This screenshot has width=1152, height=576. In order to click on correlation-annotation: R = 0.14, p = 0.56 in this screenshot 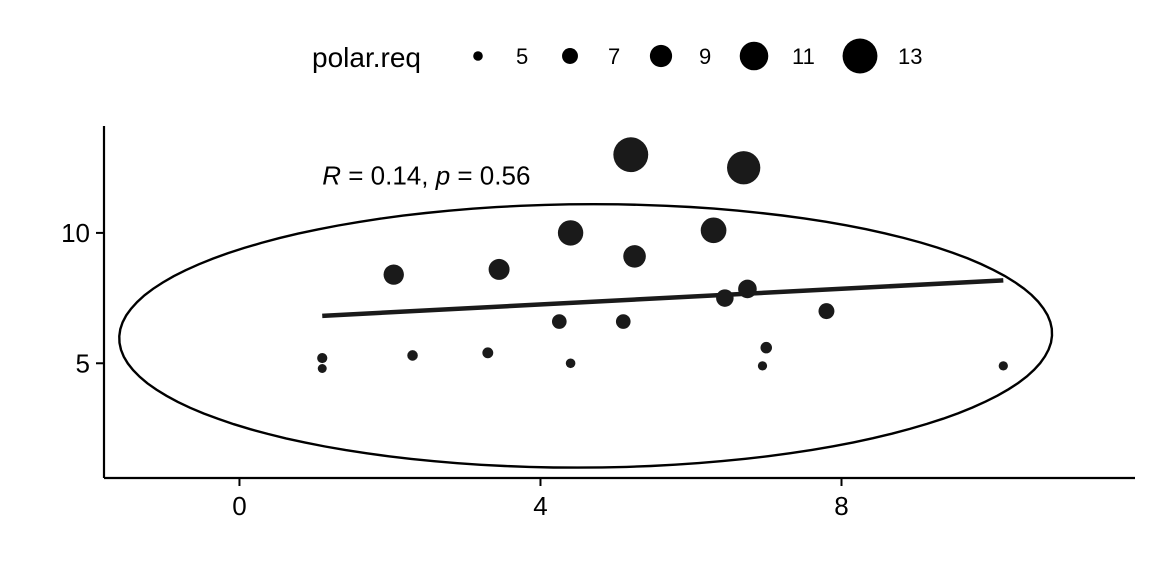, I will do `click(426, 176)`.